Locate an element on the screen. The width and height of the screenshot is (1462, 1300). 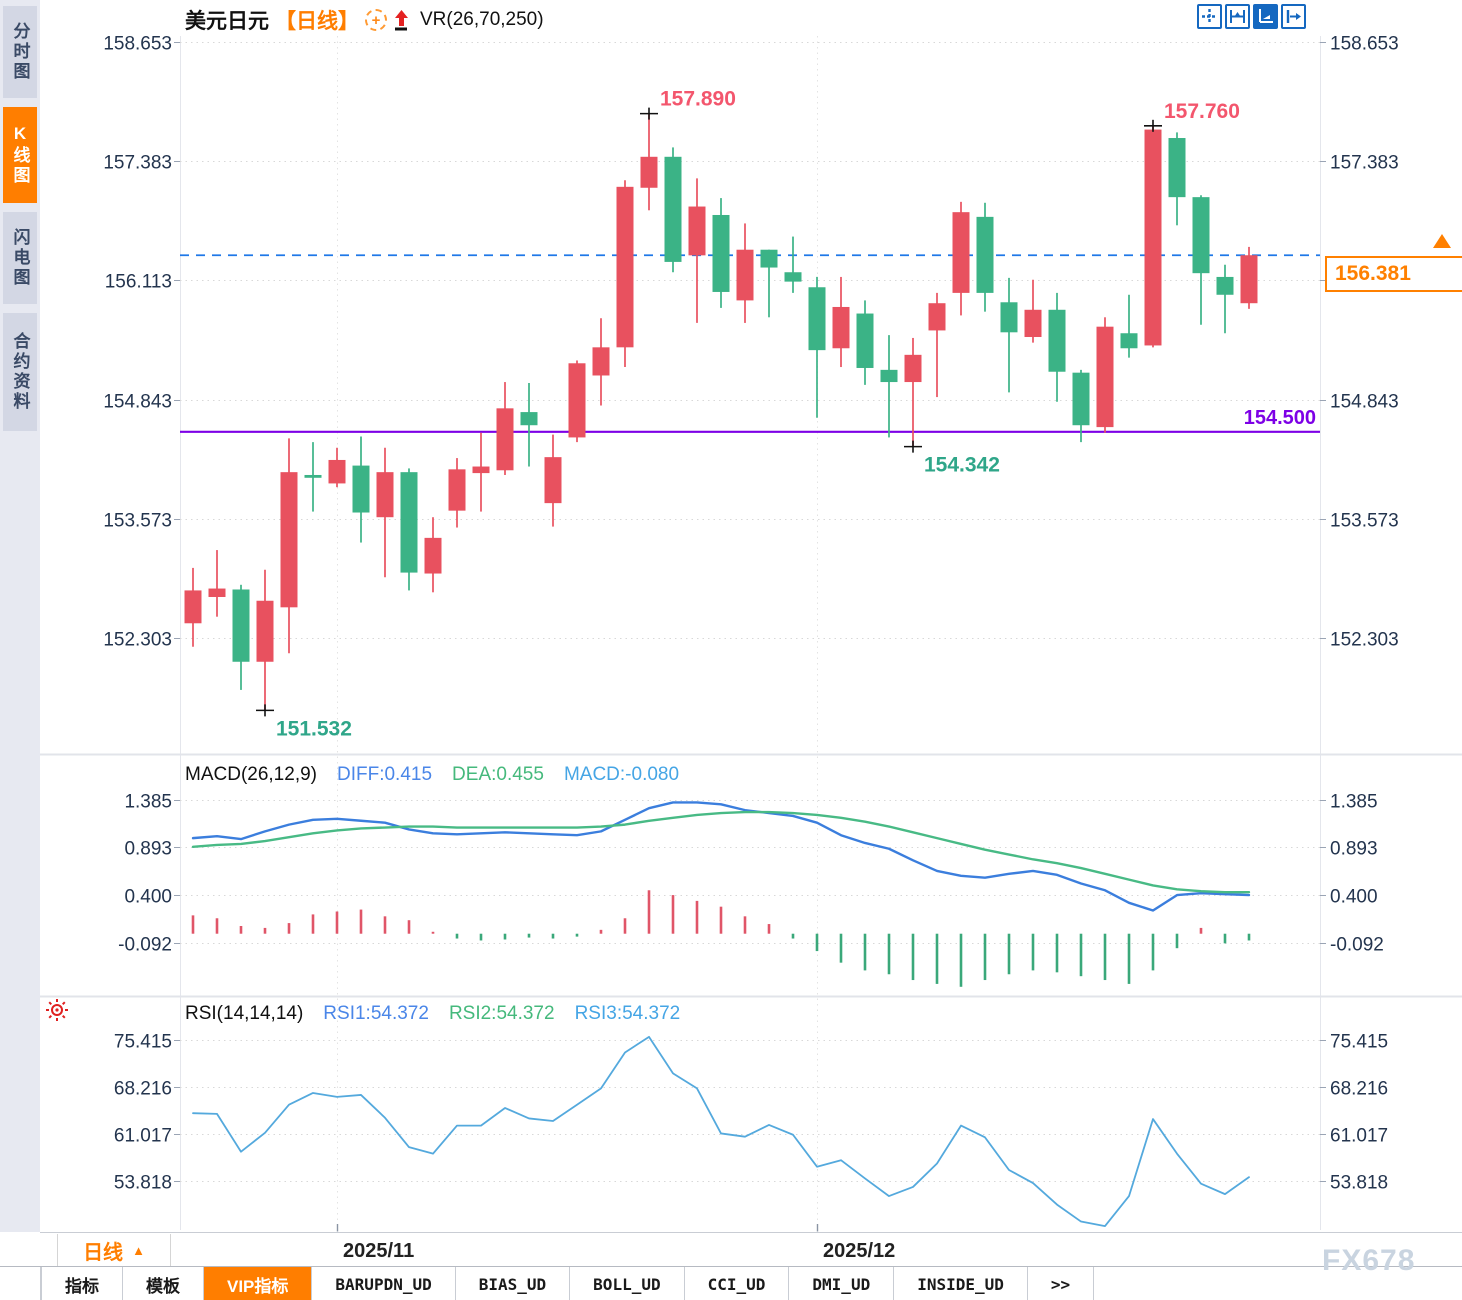
tab-bar-spacer is located at coordinates (21, 1283).